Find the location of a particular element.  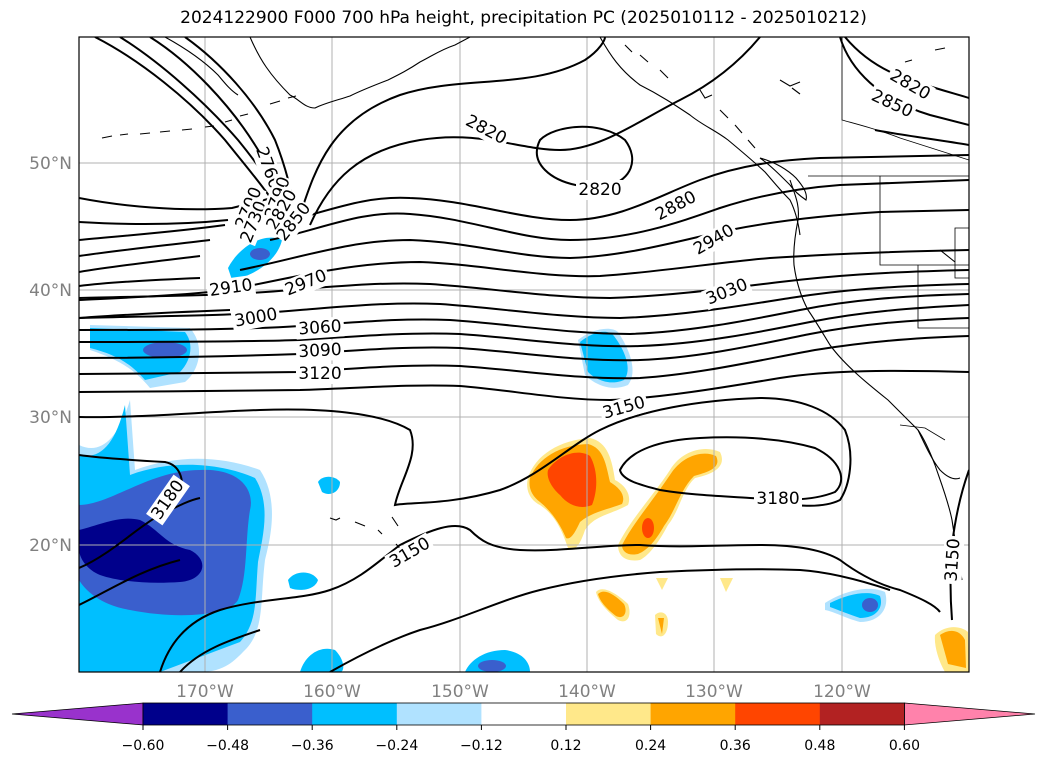

colorbar-tick-label: 0.12 is located at coordinates (565, 746).